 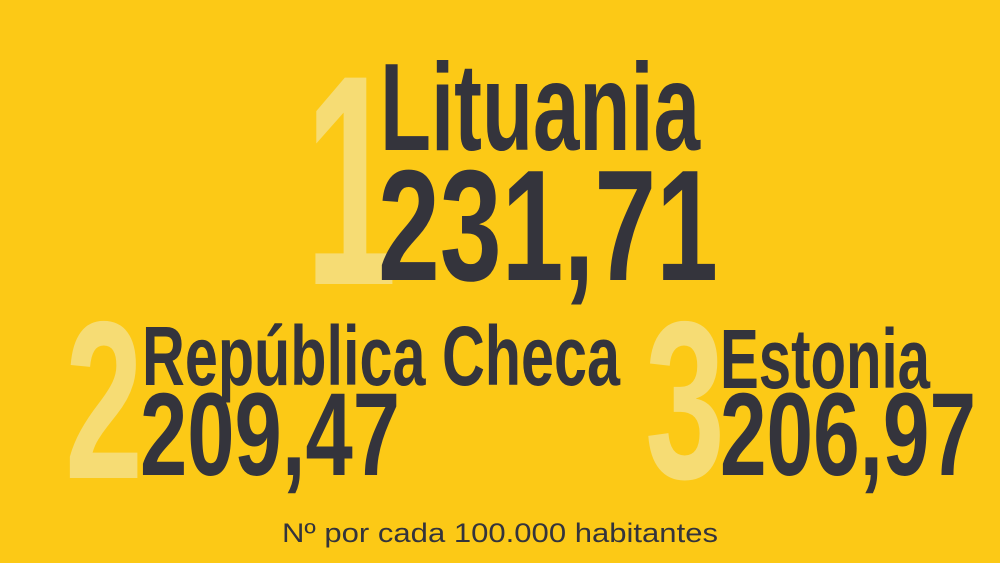 I want to click on country-value: 231,71, so click(x=548, y=226).